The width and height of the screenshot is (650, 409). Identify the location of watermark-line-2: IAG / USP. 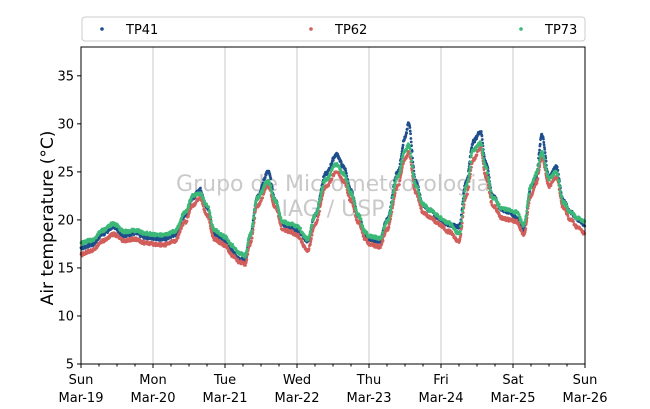
(333, 209).